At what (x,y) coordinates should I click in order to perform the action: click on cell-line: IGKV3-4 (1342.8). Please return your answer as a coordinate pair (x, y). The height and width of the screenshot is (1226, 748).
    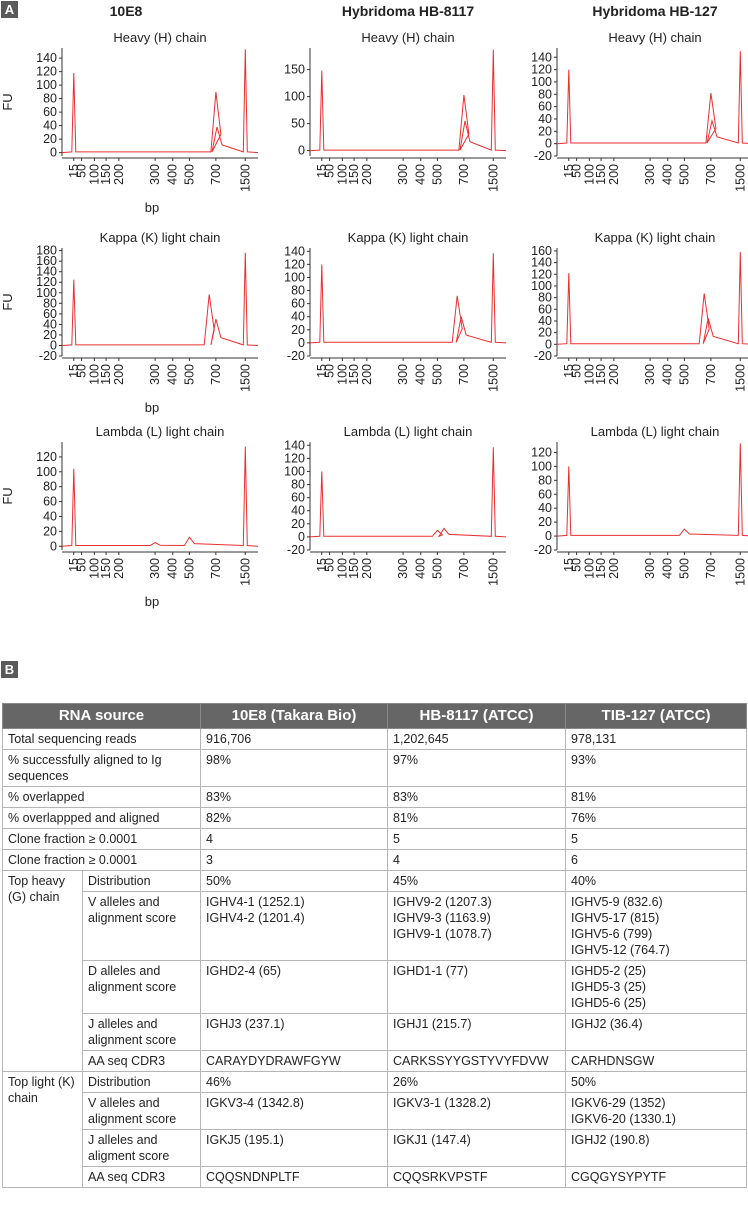
    Looking at the image, I should click on (255, 1103).